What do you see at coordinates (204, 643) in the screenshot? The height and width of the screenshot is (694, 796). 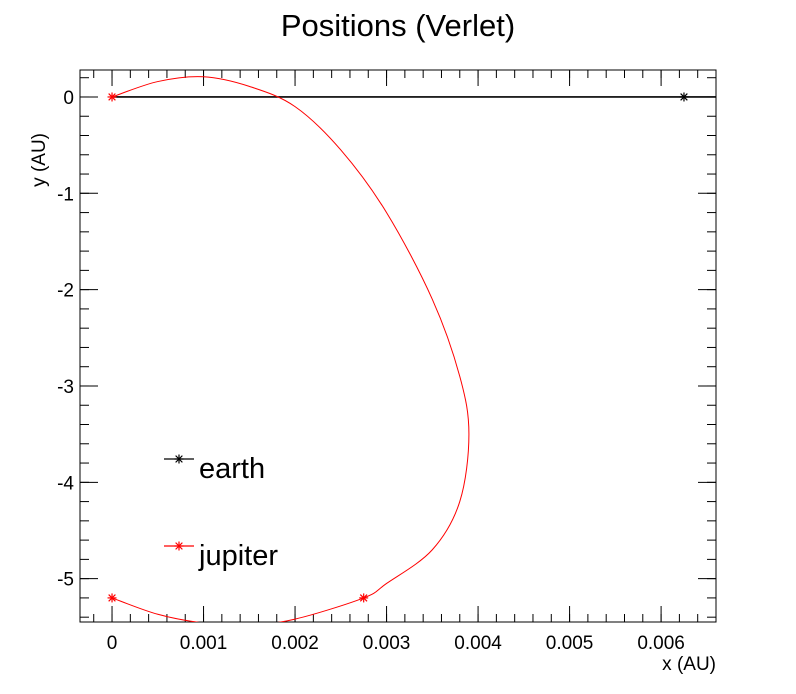 I see `x-tick-label: 0.001` at bounding box center [204, 643].